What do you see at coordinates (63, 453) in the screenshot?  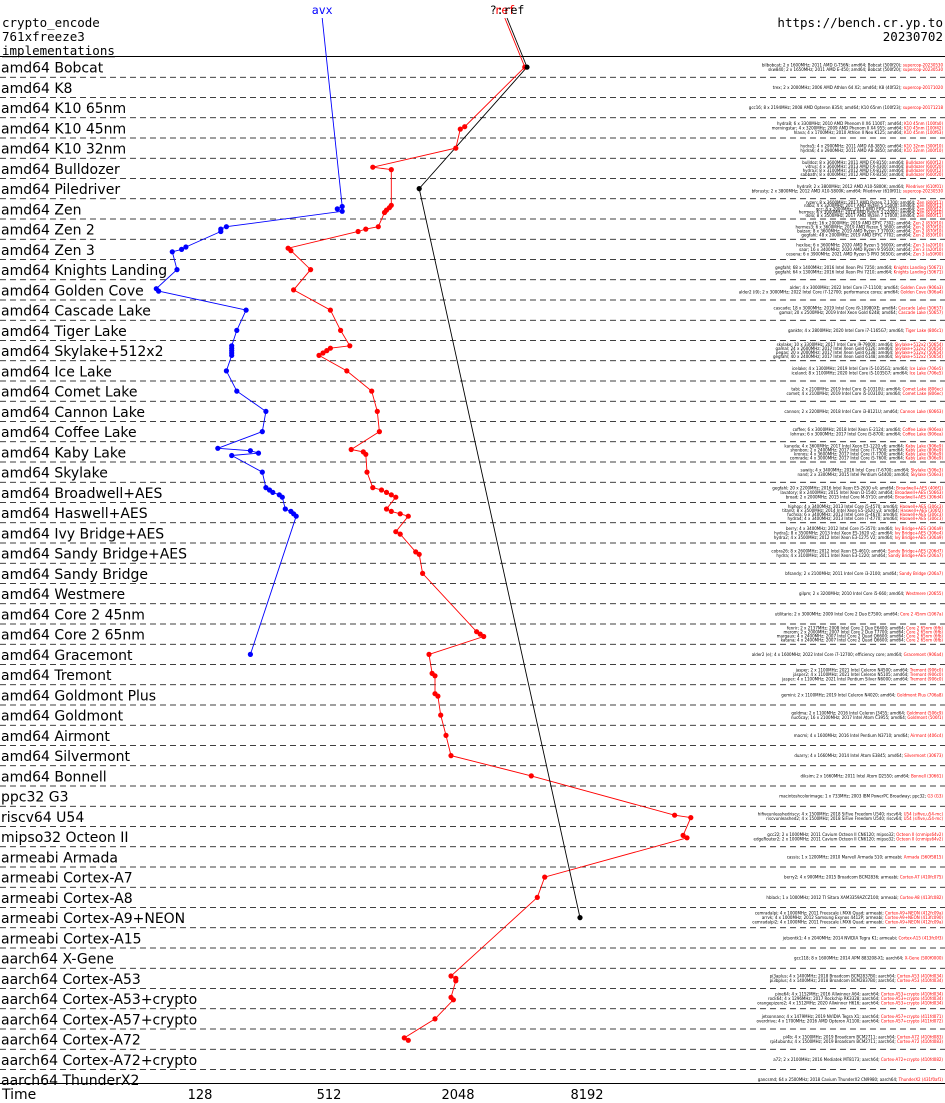 I see `row-label: amd64 Kaby Lake` at bounding box center [63, 453].